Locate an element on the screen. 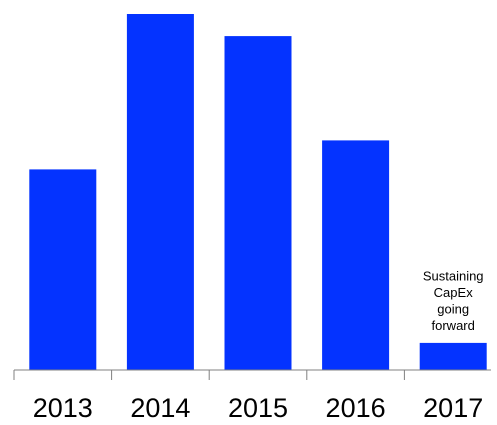  bar-2015 is located at coordinates (258, 203).